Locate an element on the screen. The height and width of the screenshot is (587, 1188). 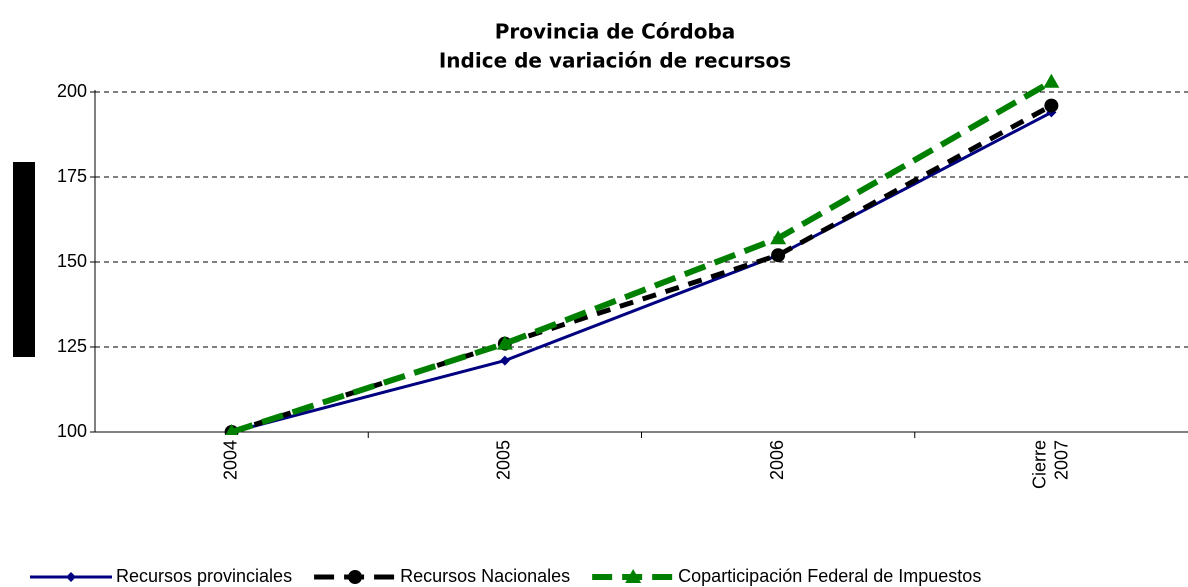
chart-title: Provincia de Córdoba is located at coordinates (615, 32).